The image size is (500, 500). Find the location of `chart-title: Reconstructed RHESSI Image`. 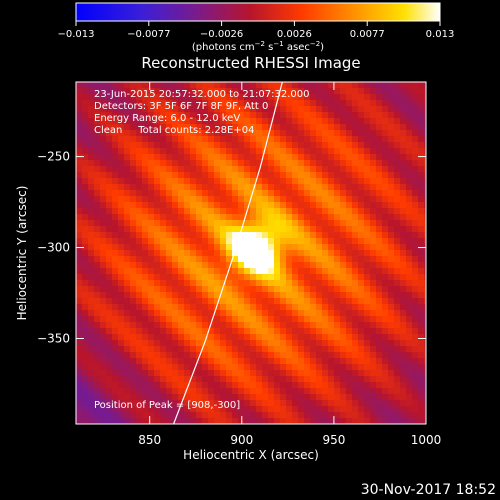

chart-title: Reconstructed RHESSI Image is located at coordinates (250, 63).